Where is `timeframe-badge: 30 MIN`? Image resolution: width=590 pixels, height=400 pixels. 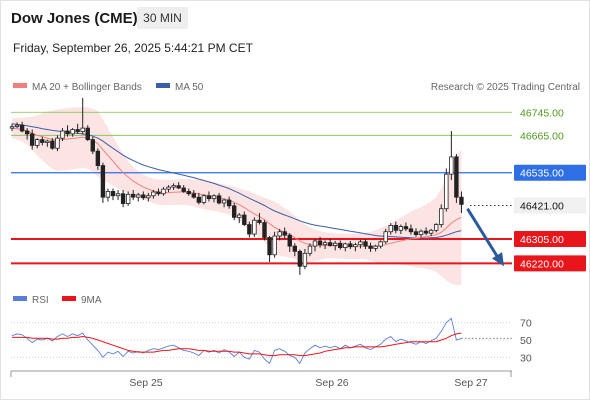 timeframe-badge: 30 MIN is located at coordinates (162, 18).